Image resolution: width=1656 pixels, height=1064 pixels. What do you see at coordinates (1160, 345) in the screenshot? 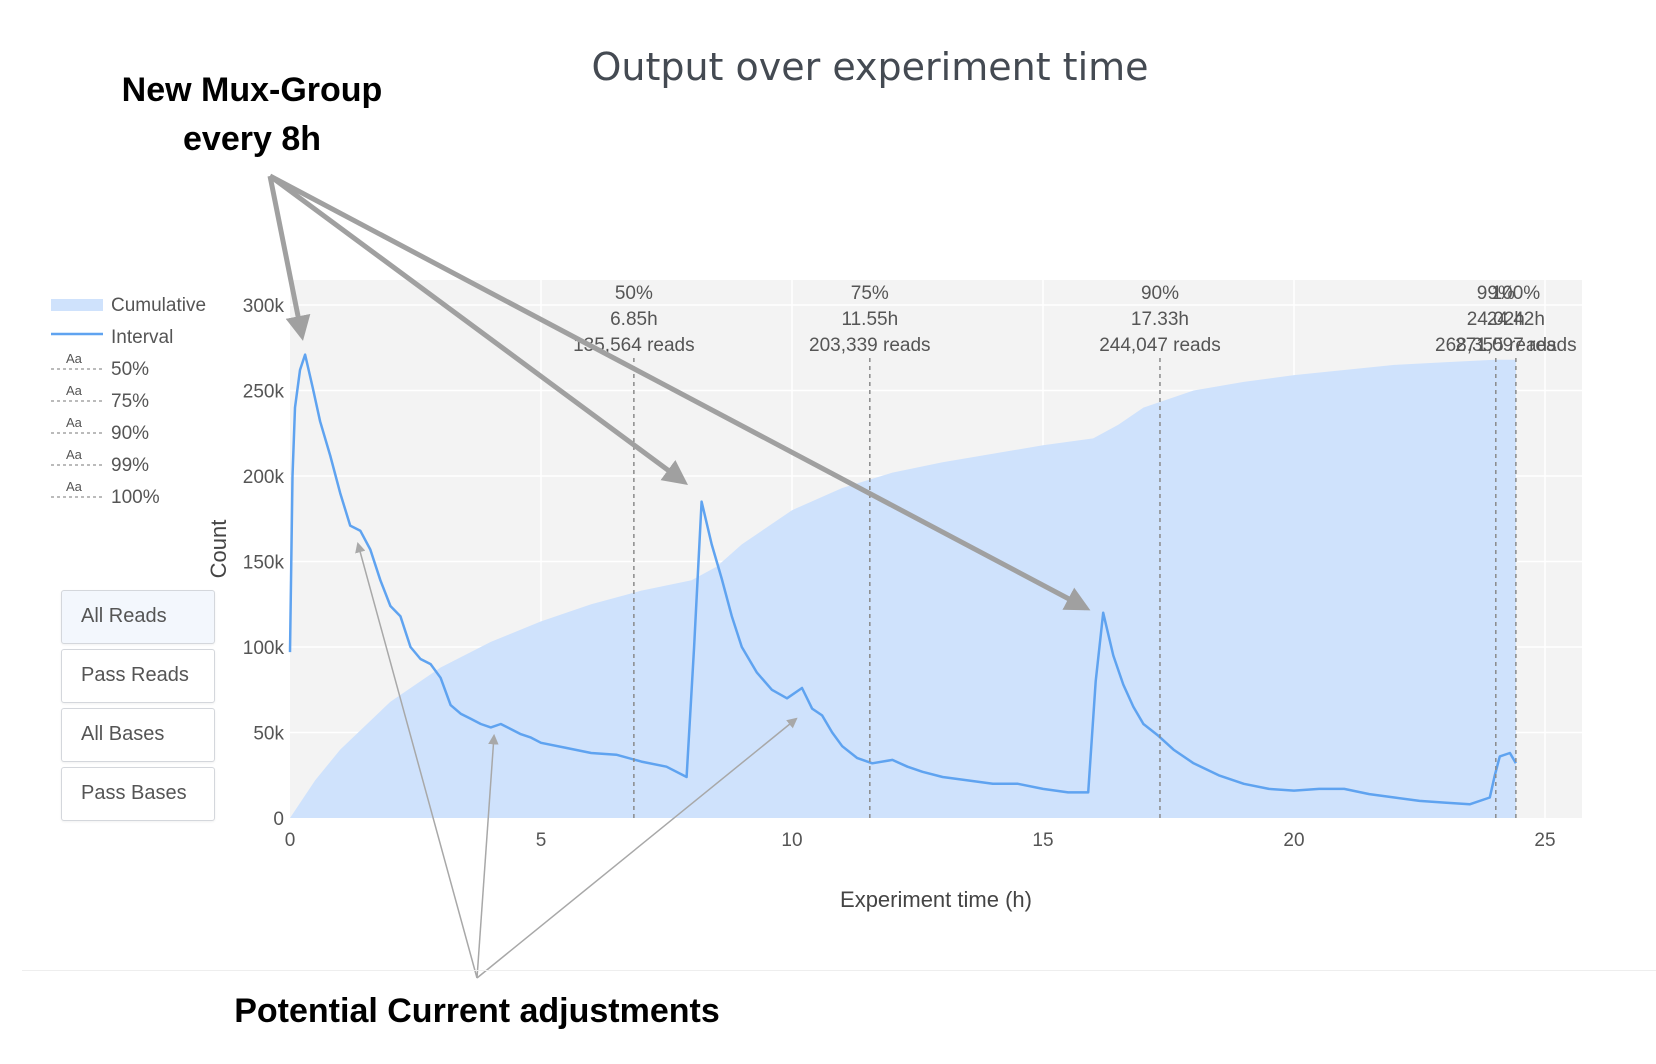
I see `marker-label: 244,047 reads` at bounding box center [1160, 345].